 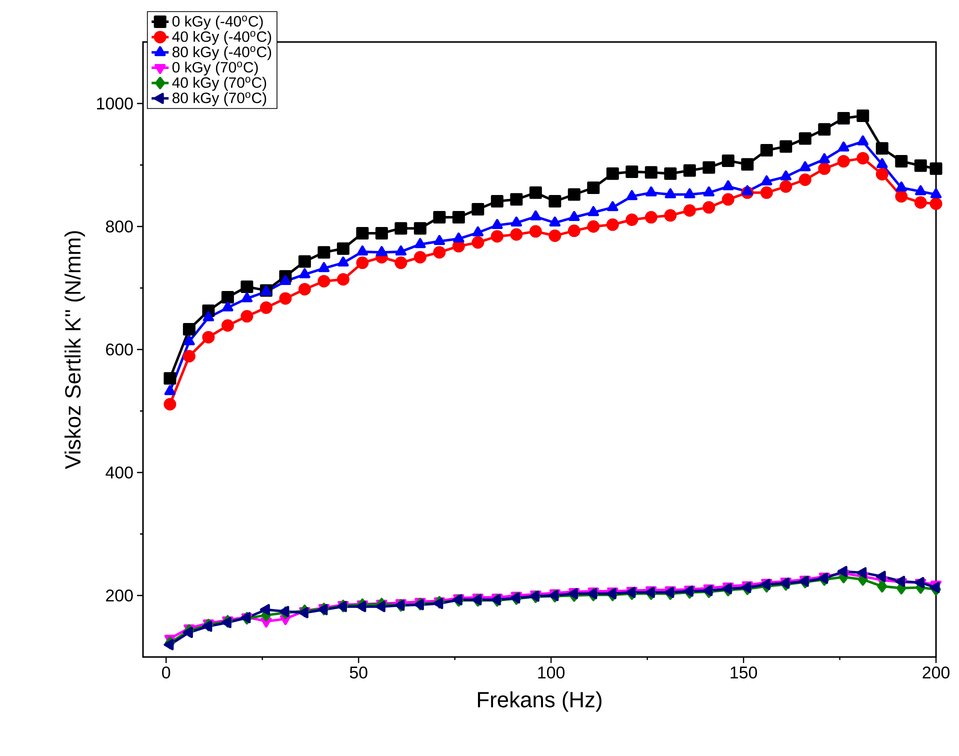 What do you see at coordinates (222, 53) in the screenshot?
I see `legend-label: 80 kGy (-40$^{o}$C)` at bounding box center [222, 53].